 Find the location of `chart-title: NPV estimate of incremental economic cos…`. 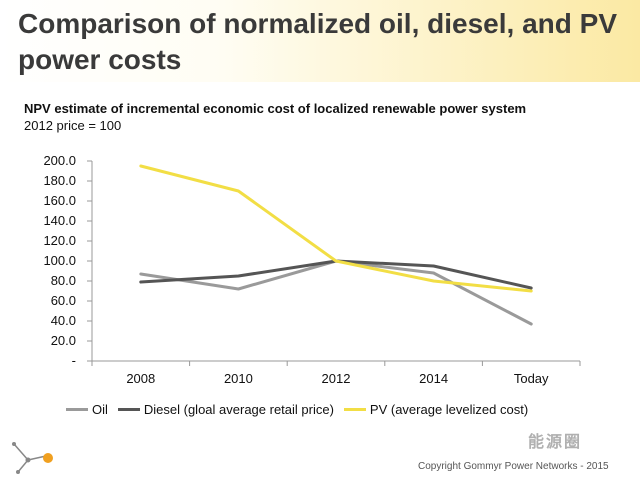

chart-title: NPV estimate of incremental economic cos… is located at coordinates (275, 108).